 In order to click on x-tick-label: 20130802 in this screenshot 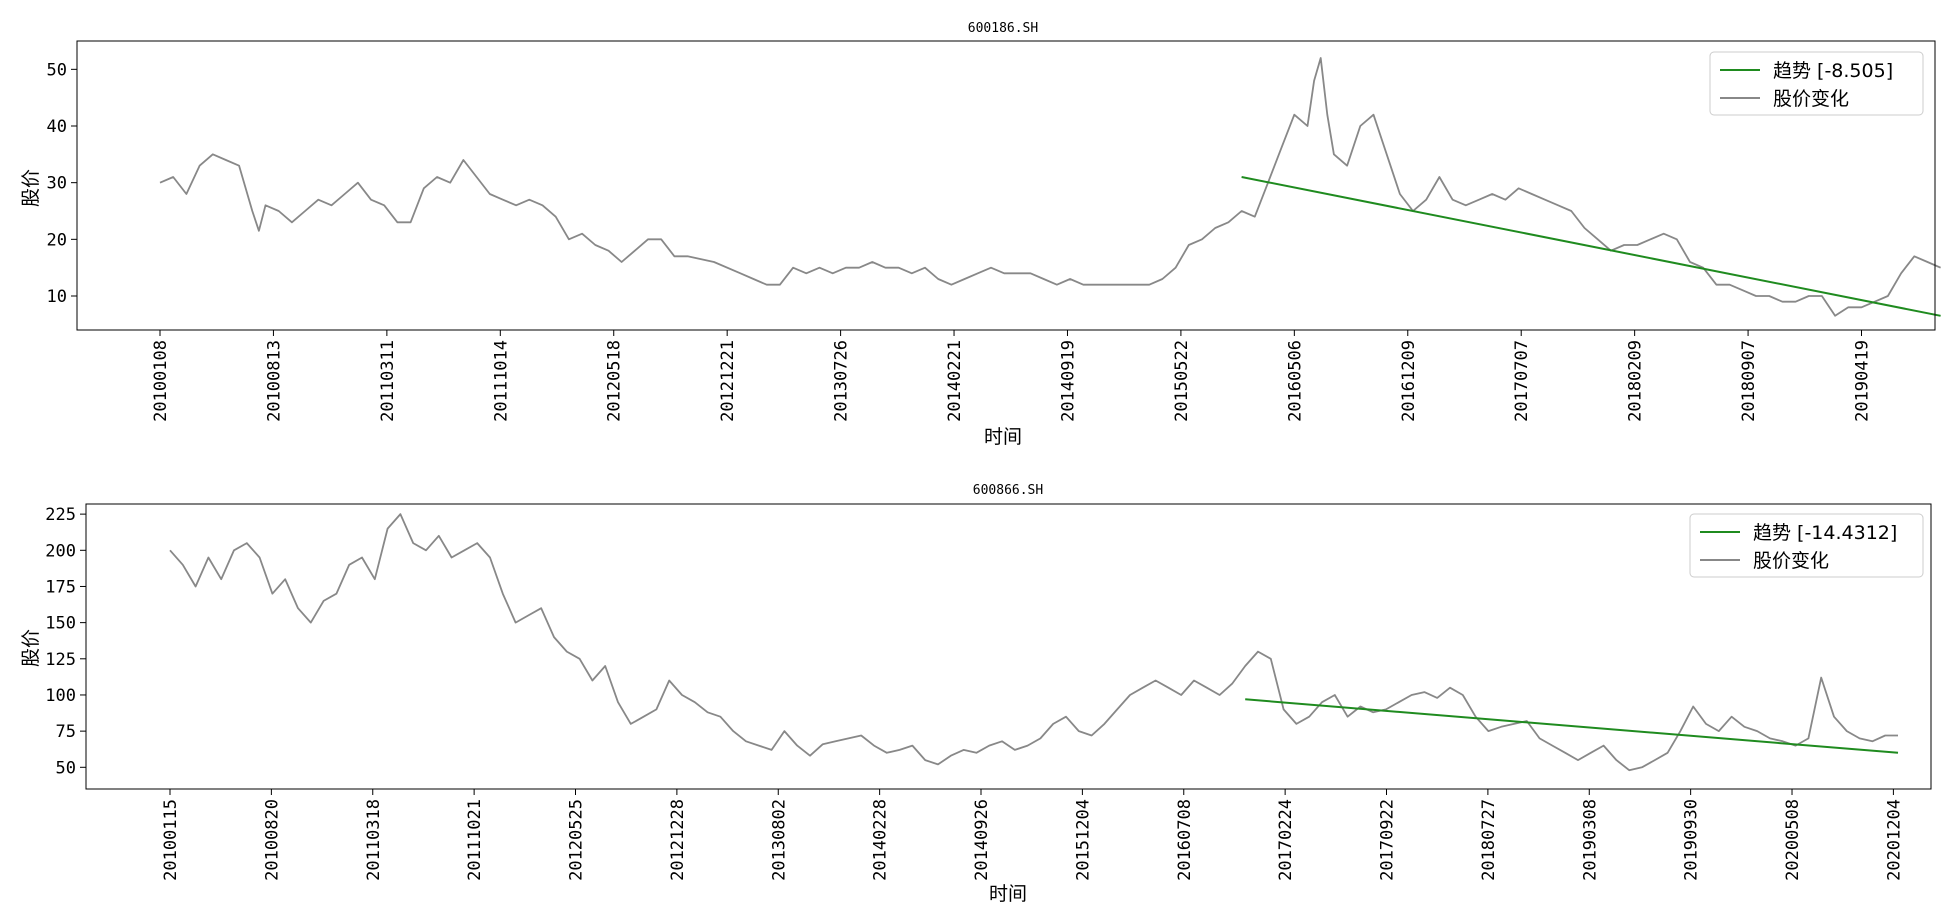, I will do `click(779, 840)`.